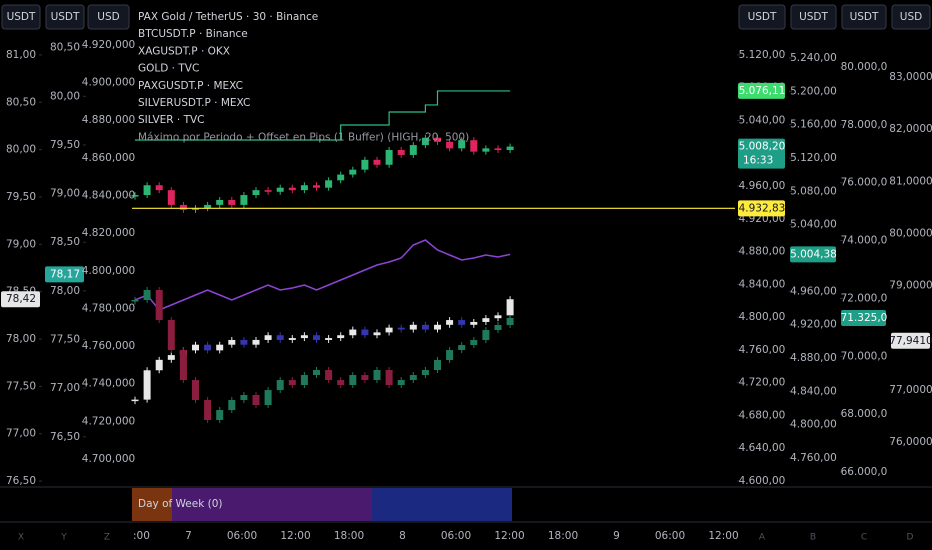 The width and height of the screenshot is (932, 550). What do you see at coordinates (910, 77) in the screenshot?
I see `y-tick-label: 83,0000` at bounding box center [910, 77].